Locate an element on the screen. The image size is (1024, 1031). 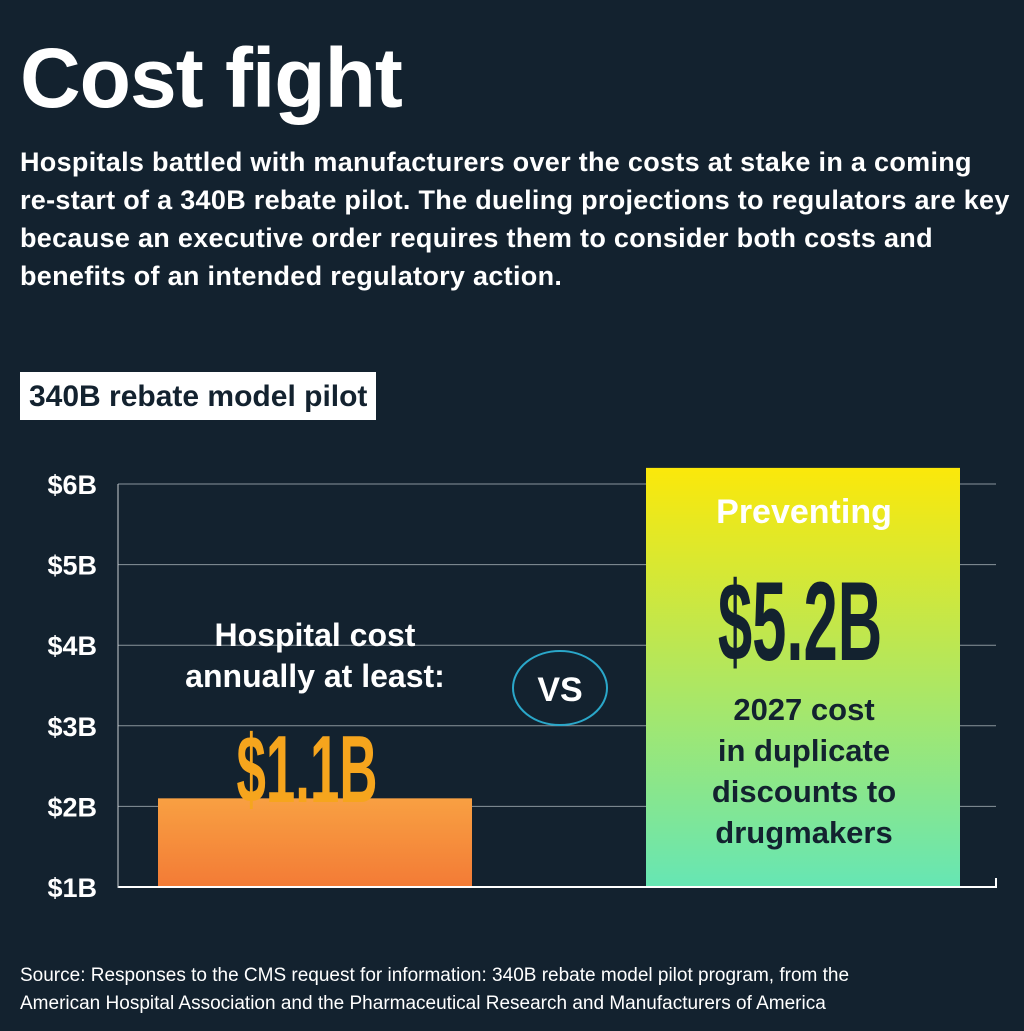
vs-badge is located at coordinates (560, 688).